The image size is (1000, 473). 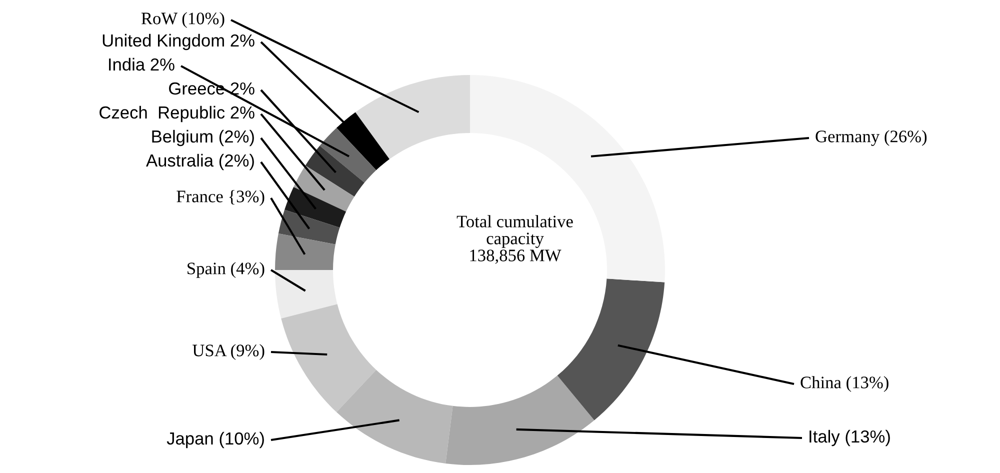 What do you see at coordinates (871, 138) in the screenshot?
I see `slice-label: Germany (26%)` at bounding box center [871, 138].